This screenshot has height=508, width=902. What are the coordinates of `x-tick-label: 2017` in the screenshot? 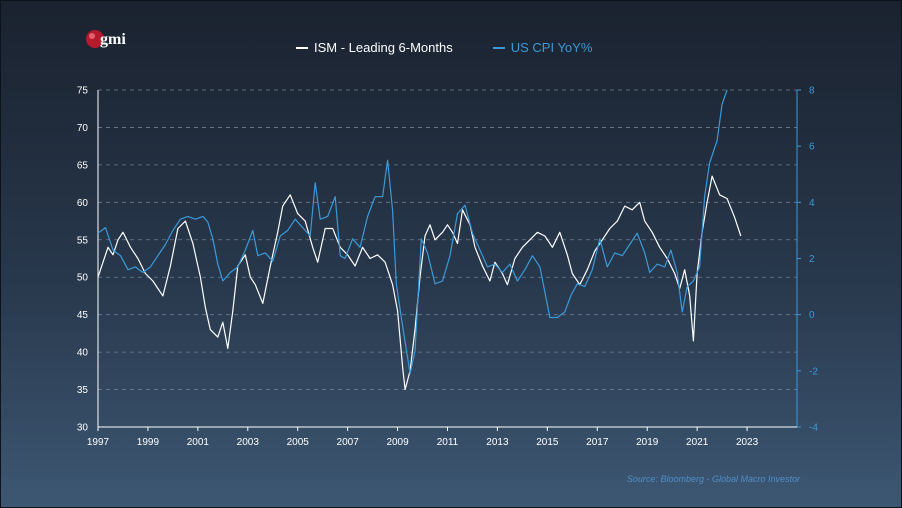 It's located at (597, 442).